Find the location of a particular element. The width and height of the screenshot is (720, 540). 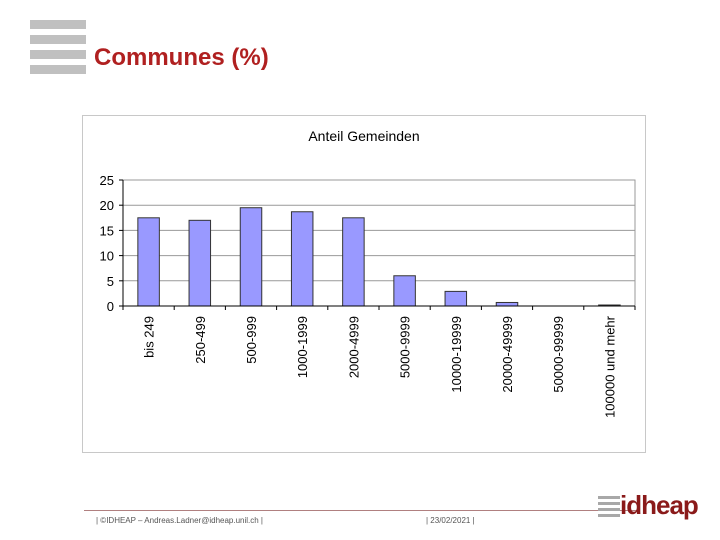

chart-title: Anteil Gemeinden is located at coordinates (363, 136).